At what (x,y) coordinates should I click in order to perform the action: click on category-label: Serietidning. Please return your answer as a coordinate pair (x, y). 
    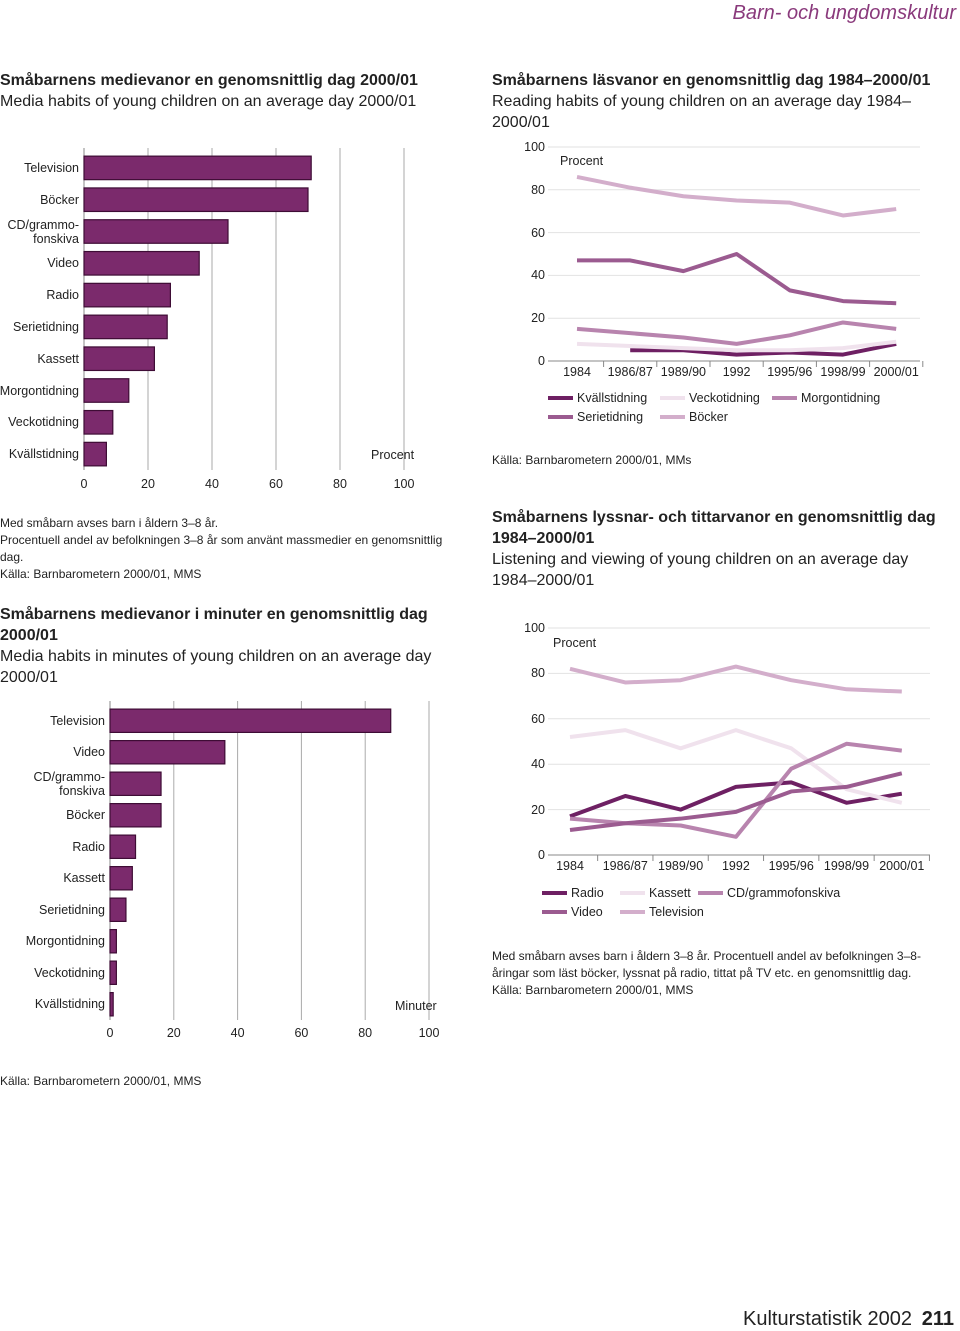
    Looking at the image, I should click on (45, 326).